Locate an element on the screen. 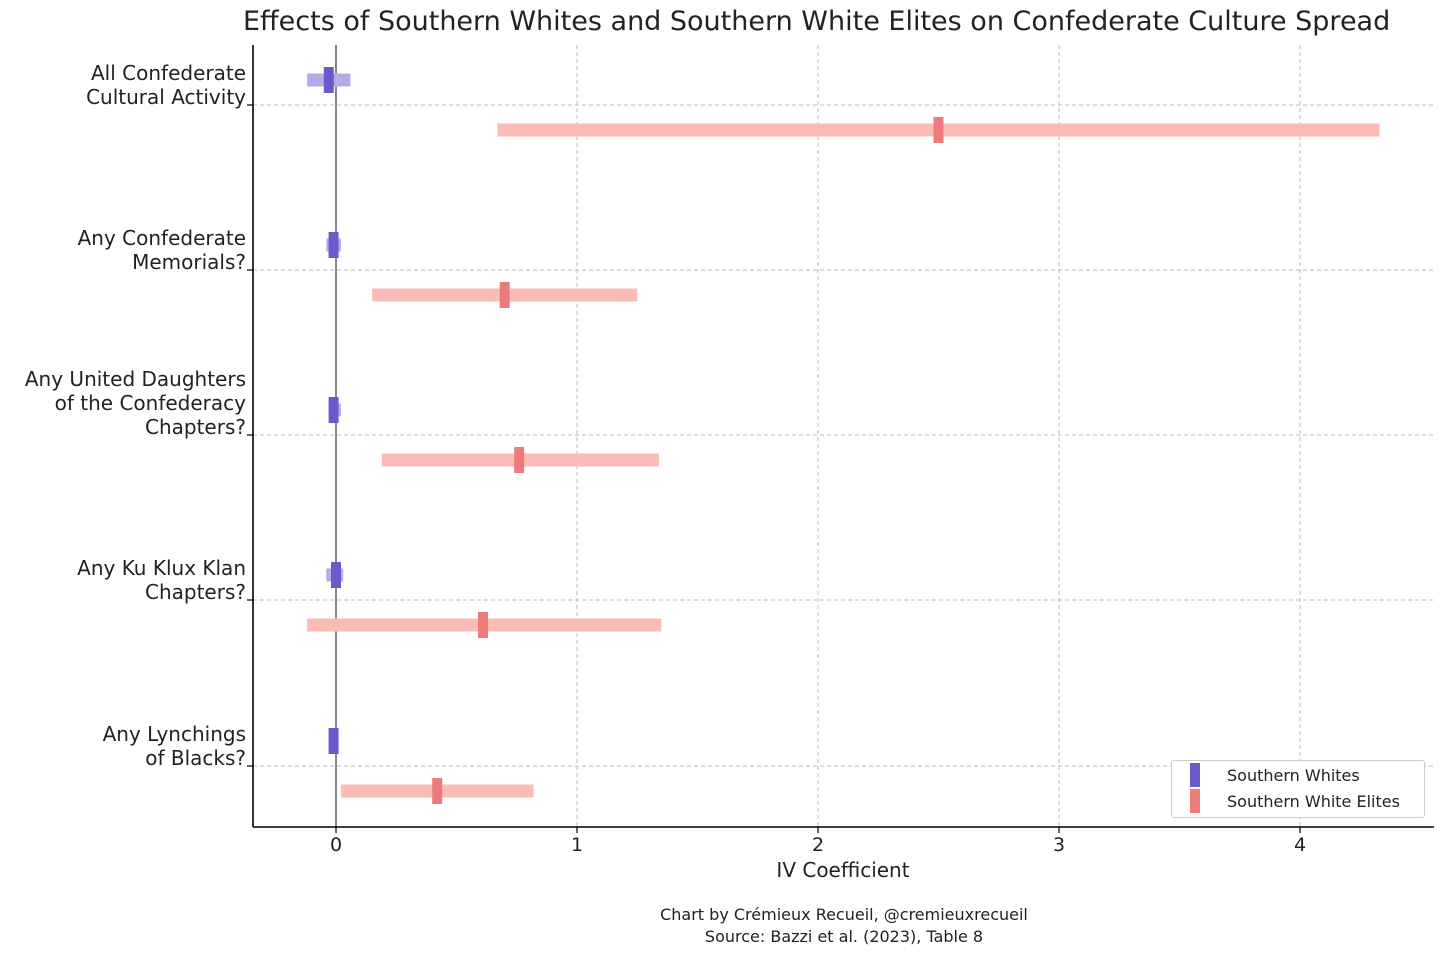 The width and height of the screenshot is (1456, 958). chart-source: Source: Bazzi et al. (2023), Table 8 is located at coordinates (844, 936).